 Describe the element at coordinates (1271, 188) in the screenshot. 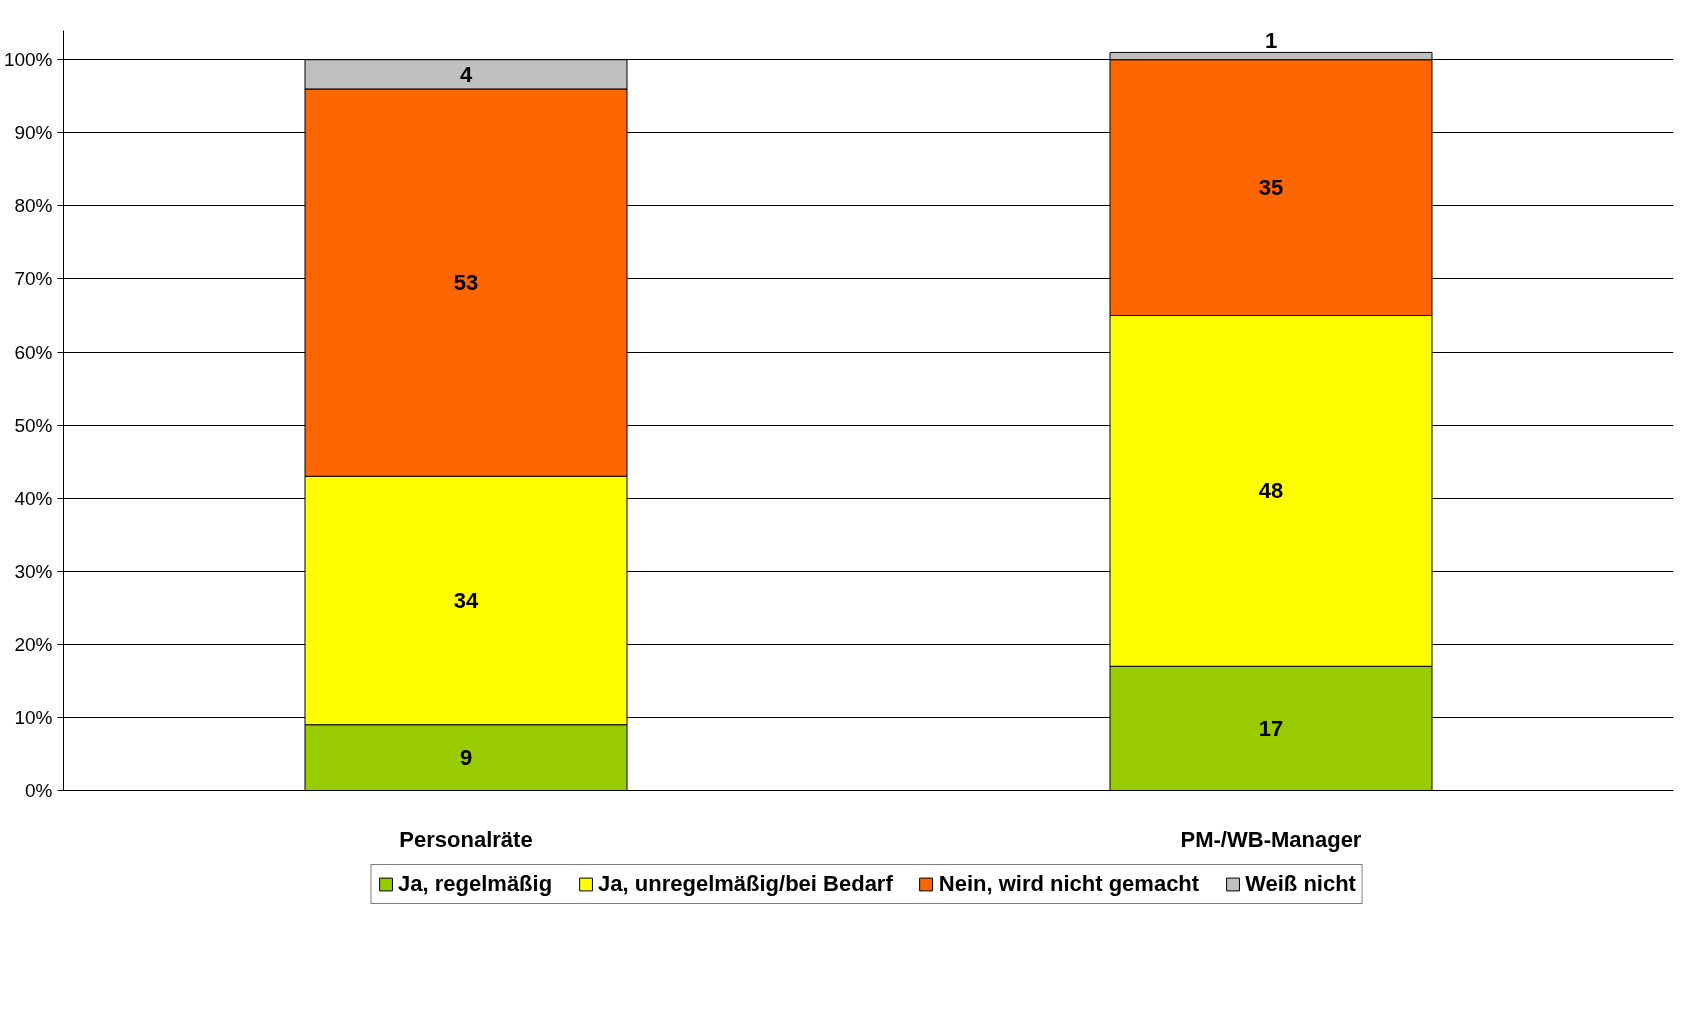

I see `data-label: 35` at that location.